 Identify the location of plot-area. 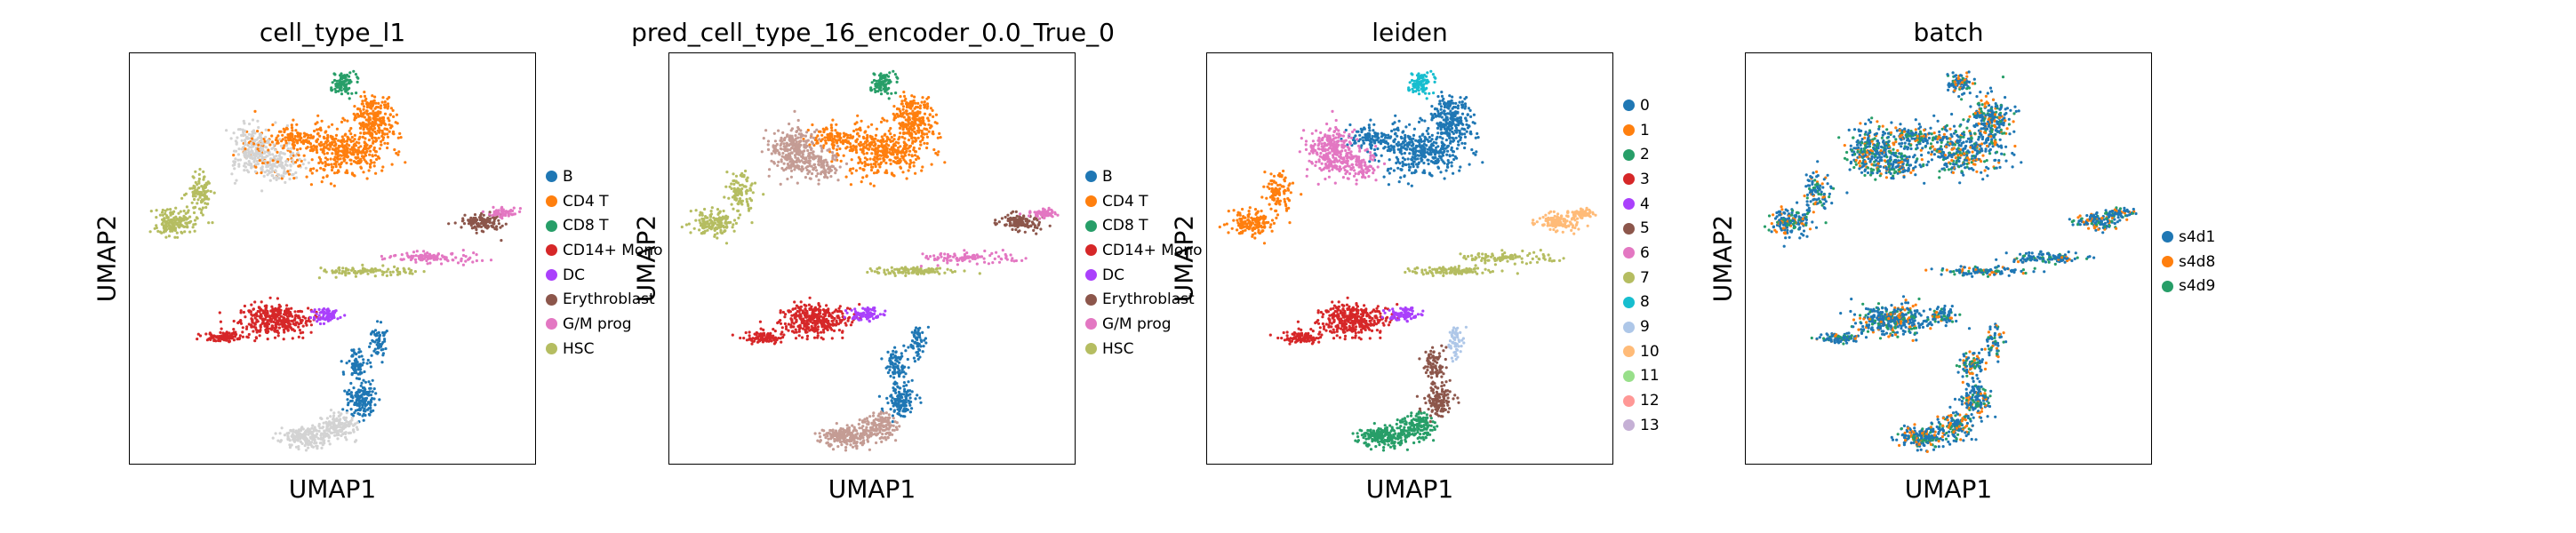
(332, 258).